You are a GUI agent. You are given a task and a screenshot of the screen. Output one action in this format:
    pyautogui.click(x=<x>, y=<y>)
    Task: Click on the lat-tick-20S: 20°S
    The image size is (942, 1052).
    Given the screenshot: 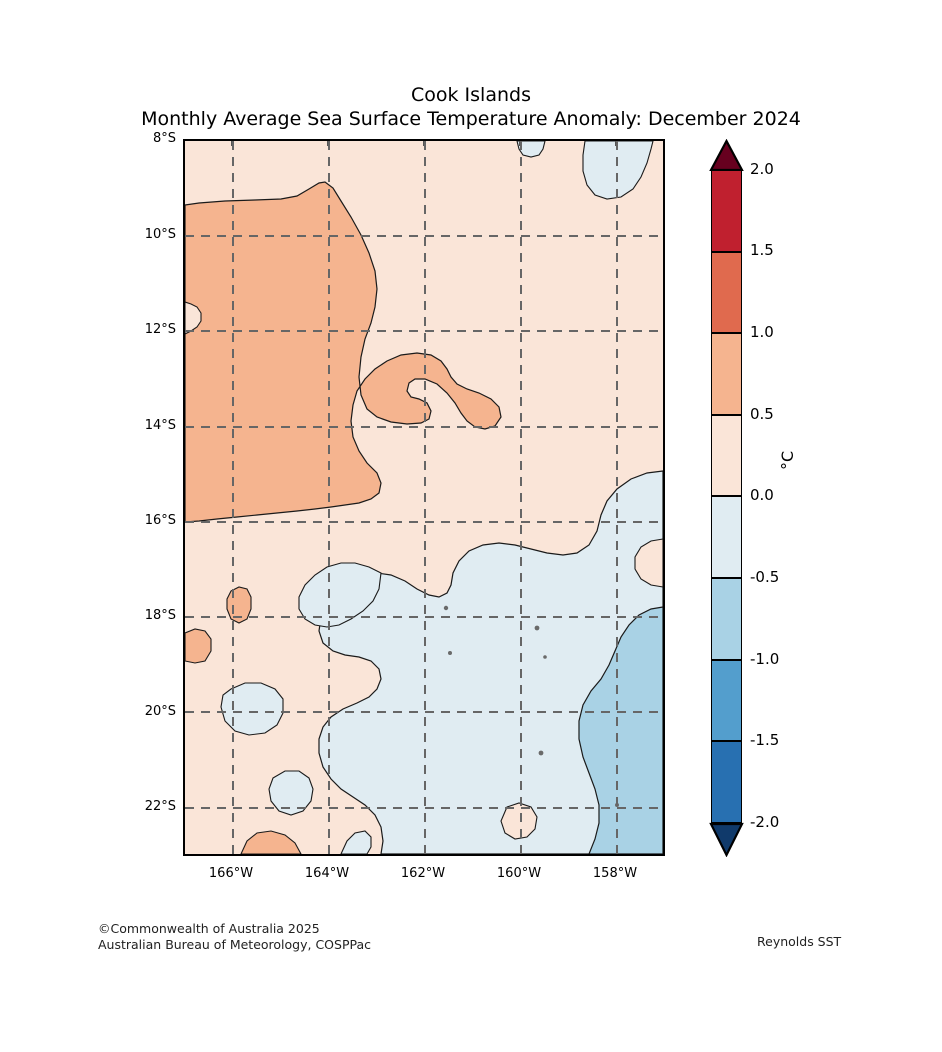 What is the action you would take?
    pyautogui.click(x=160, y=711)
    